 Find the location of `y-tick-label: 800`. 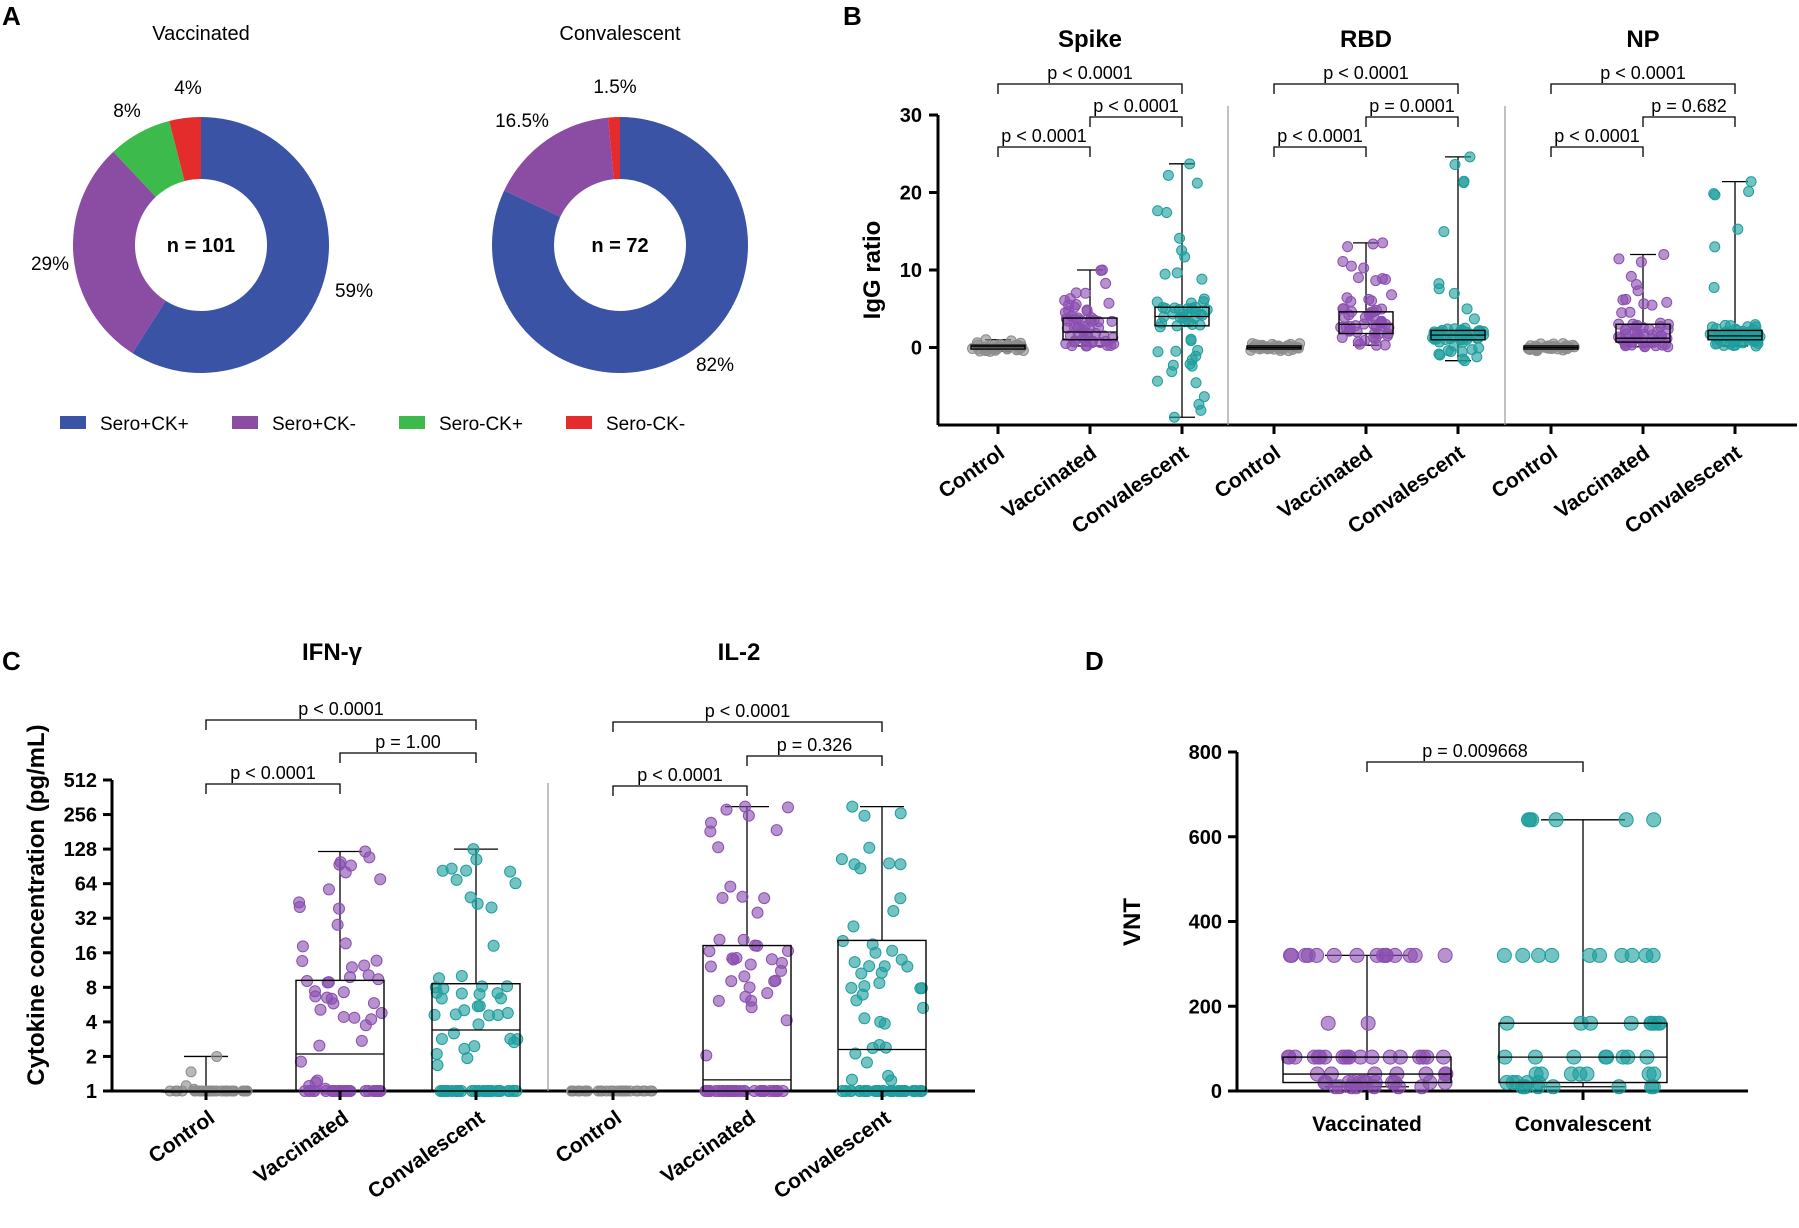

y-tick-label: 800 is located at coordinates (1205, 753).